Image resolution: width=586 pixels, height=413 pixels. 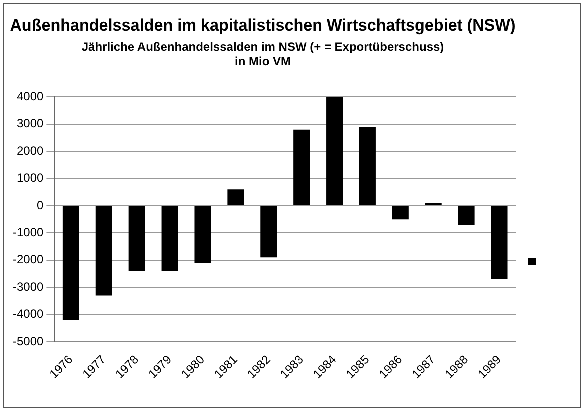 I want to click on y-tick-label: -3000, so click(x=28, y=287).